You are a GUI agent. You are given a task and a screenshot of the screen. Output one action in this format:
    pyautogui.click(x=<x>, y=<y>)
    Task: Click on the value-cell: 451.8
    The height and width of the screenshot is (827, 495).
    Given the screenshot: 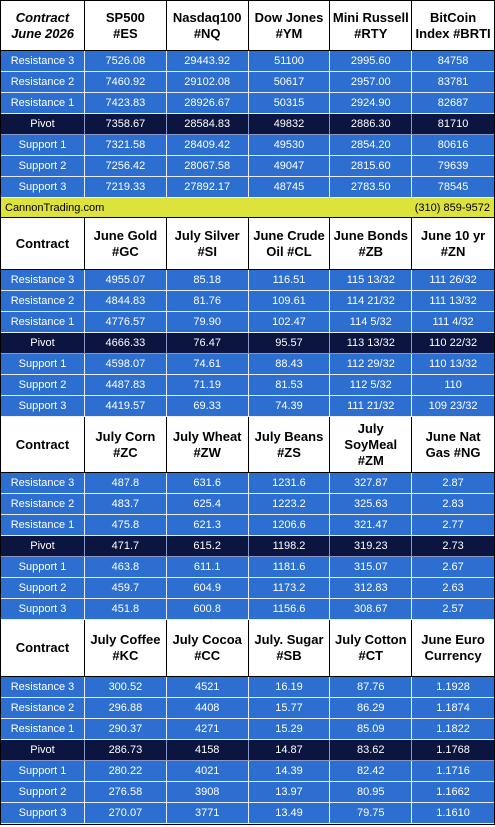 What is the action you would take?
    pyautogui.click(x=126, y=609)
    